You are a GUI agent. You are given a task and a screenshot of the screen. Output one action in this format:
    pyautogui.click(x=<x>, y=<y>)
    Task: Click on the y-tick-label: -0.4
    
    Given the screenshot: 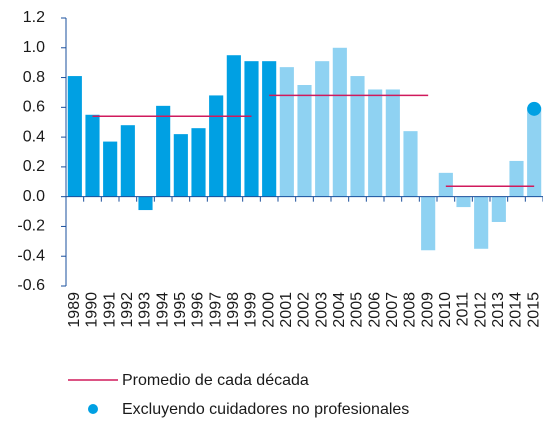 What is the action you would take?
    pyautogui.click(x=31, y=255)
    